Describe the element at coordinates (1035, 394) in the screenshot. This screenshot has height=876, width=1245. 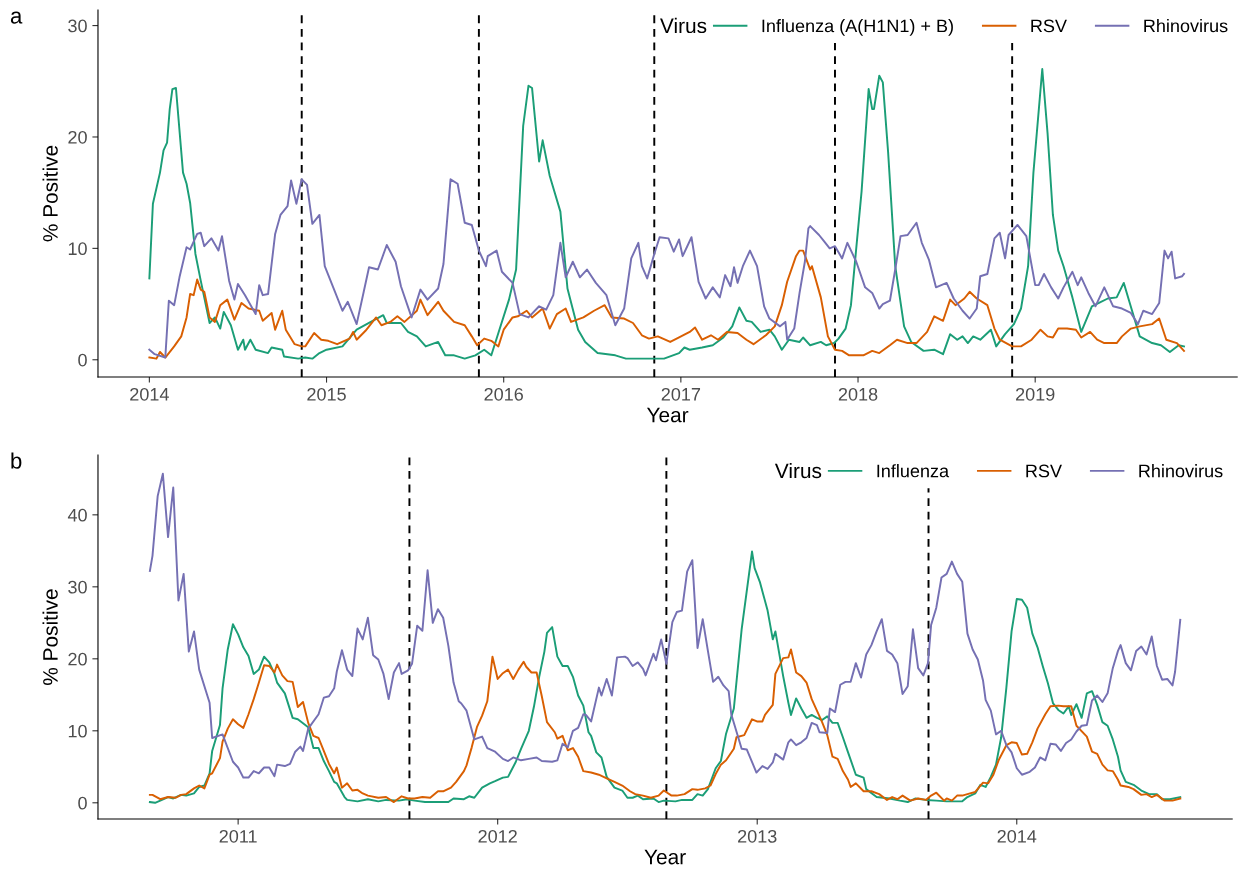
I see `x-tick-label: 2019` at that location.